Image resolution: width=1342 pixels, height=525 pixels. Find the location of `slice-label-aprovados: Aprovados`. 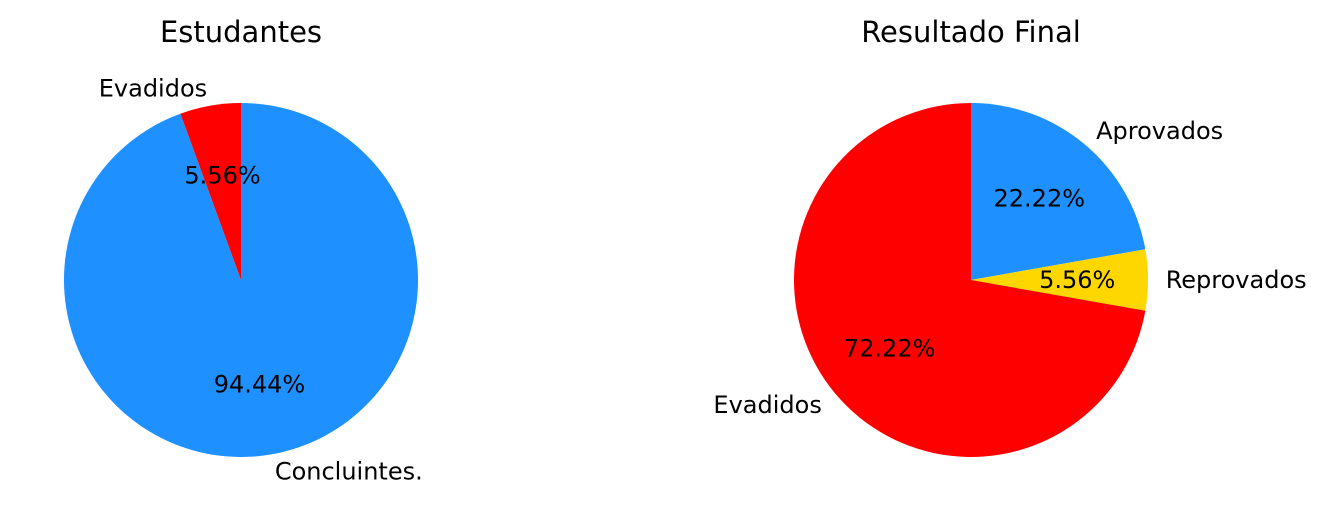

slice-label-aprovados: Aprovados is located at coordinates (1159, 131).